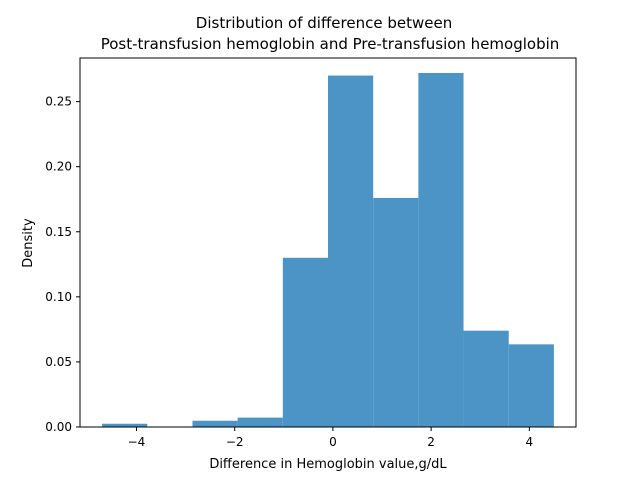 This screenshot has width=640, height=480. I want to click on y-tick-label-3: 0.15, so click(58, 232).